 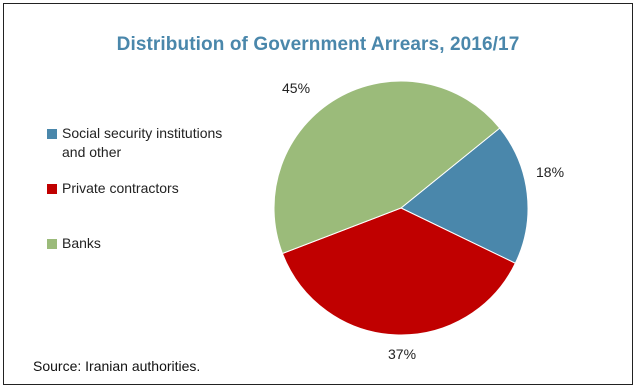 What do you see at coordinates (52, 244) in the screenshot?
I see `legend-swatch-banks` at bounding box center [52, 244].